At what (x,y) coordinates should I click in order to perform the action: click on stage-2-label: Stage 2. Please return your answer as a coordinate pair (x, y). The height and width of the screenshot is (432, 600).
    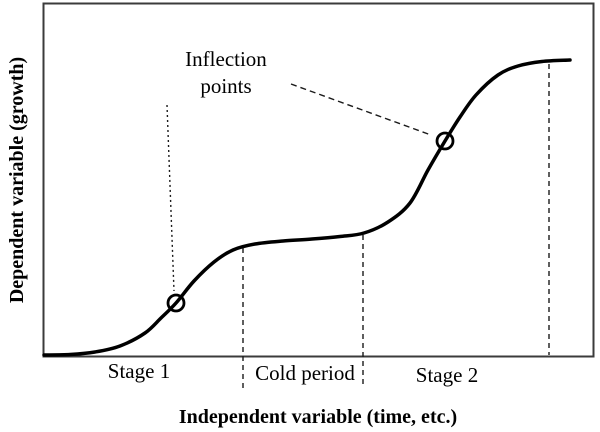
    Looking at the image, I should click on (447, 375).